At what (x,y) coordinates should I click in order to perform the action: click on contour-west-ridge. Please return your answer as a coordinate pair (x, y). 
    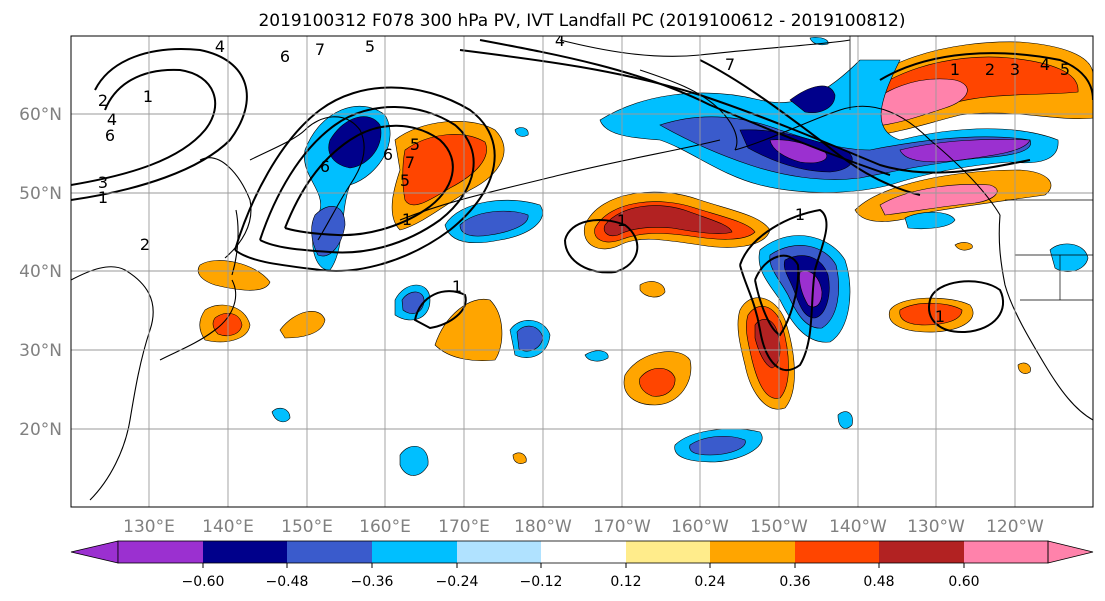
    Looking at the image, I should click on (159, 124).